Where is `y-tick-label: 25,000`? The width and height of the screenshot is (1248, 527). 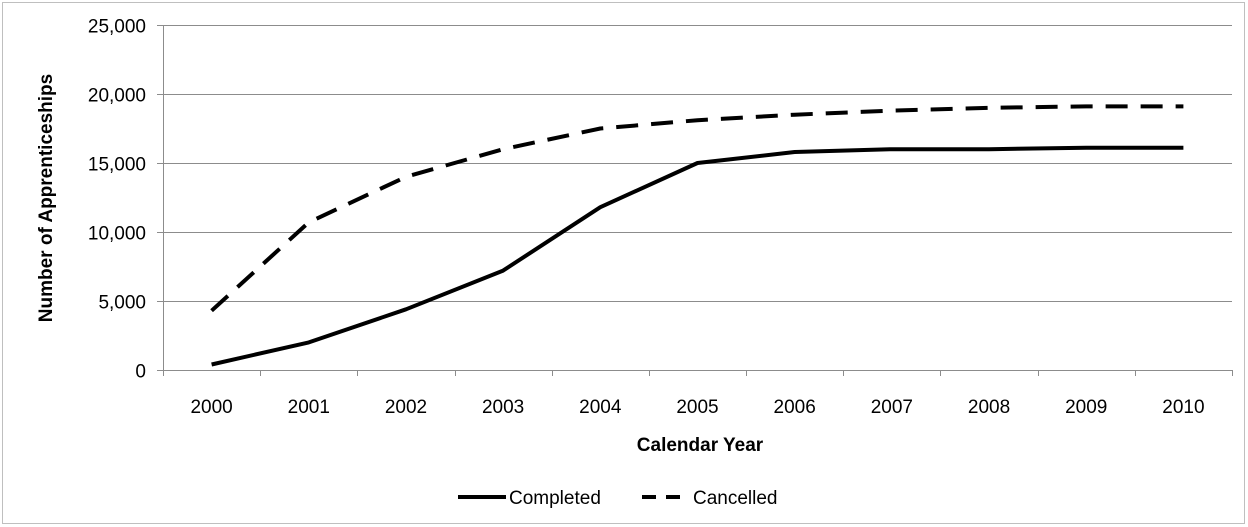 y-tick-label: 25,000 is located at coordinates (117, 27).